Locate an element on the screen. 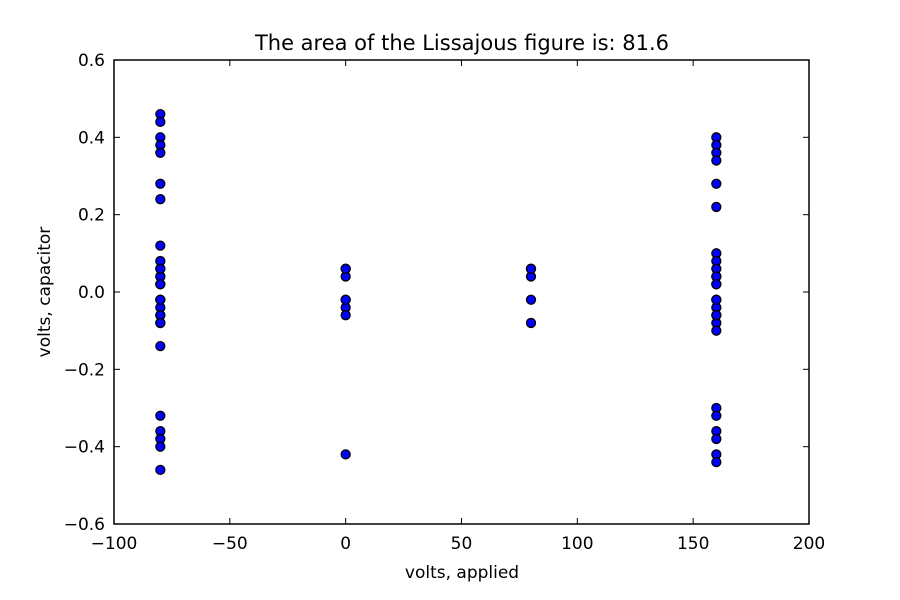 The width and height of the screenshot is (900, 600). y-tick-label: 0.0 is located at coordinates (91, 293).